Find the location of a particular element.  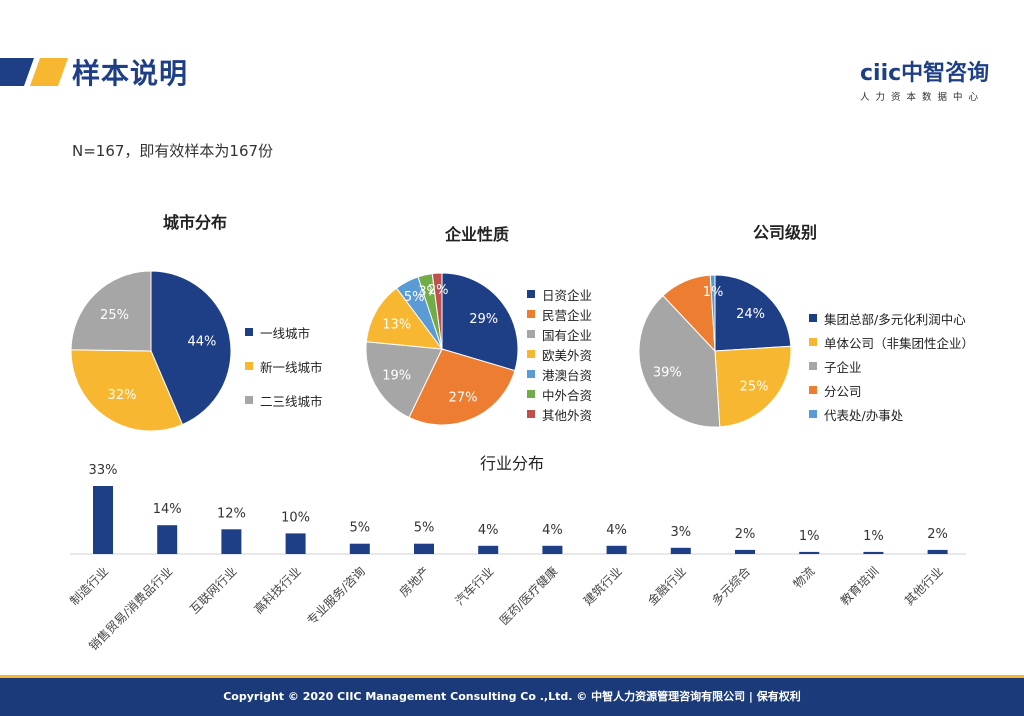

pie-data-label: 39% is located at coordinates (667, 373).